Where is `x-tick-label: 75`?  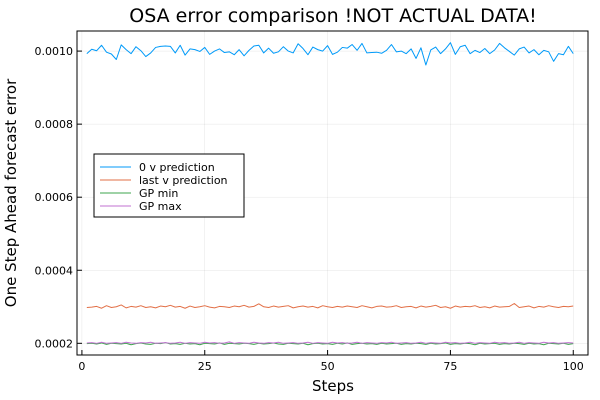
x-tick-label: 75 is located at coordinates (450, 366).